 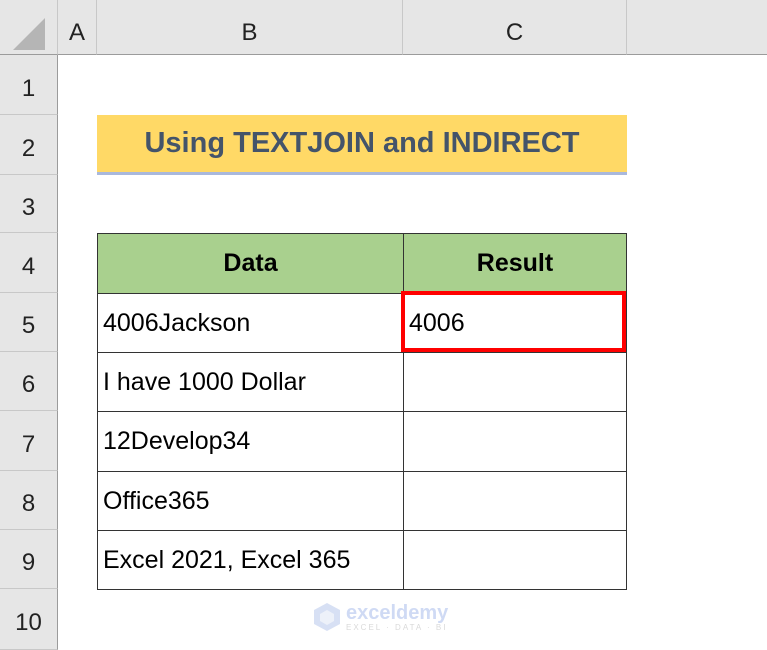 I want to click on data-cell-text: Excel 2021, Excel 365, so click(x=227, y=559).